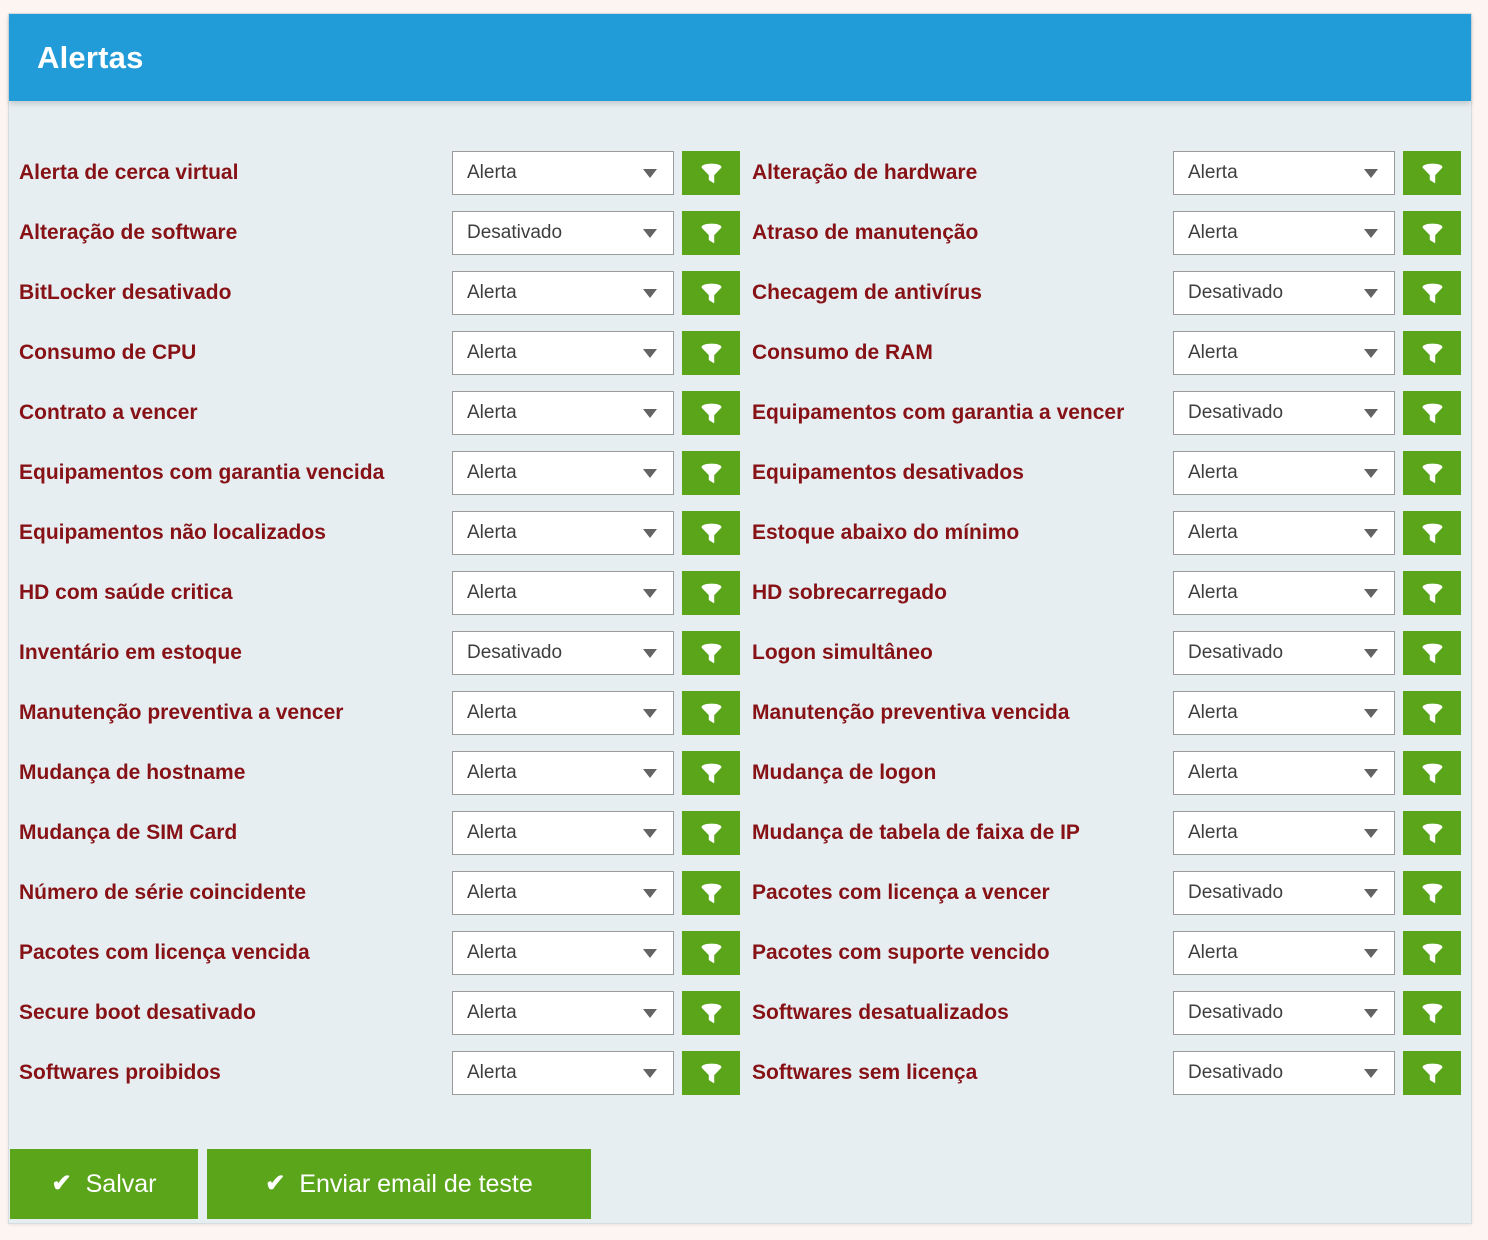  Describe the element at coordinates (849, 592) in the screenshot. I see `alert-label: HD sobrecarregado` at that location.